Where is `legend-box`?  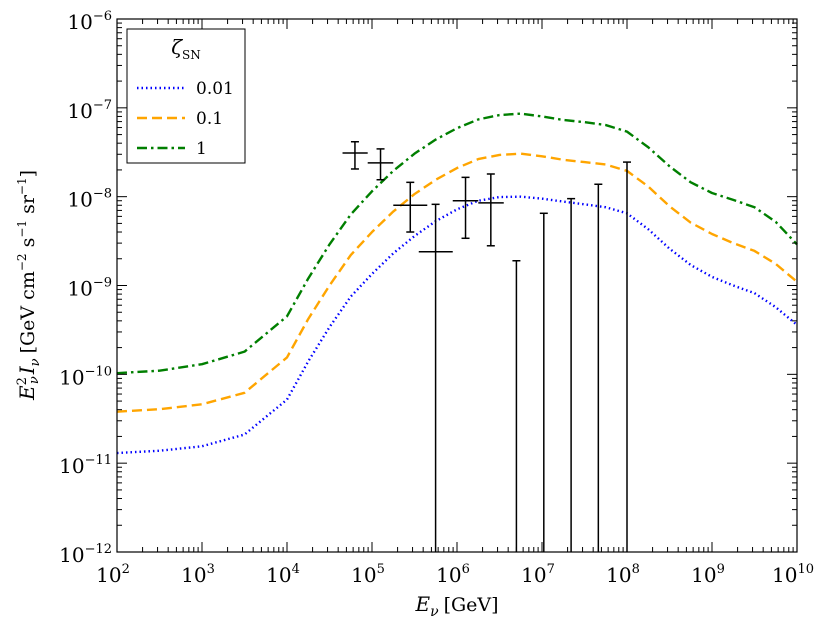 legend-box is located at coordinates (186, 96).